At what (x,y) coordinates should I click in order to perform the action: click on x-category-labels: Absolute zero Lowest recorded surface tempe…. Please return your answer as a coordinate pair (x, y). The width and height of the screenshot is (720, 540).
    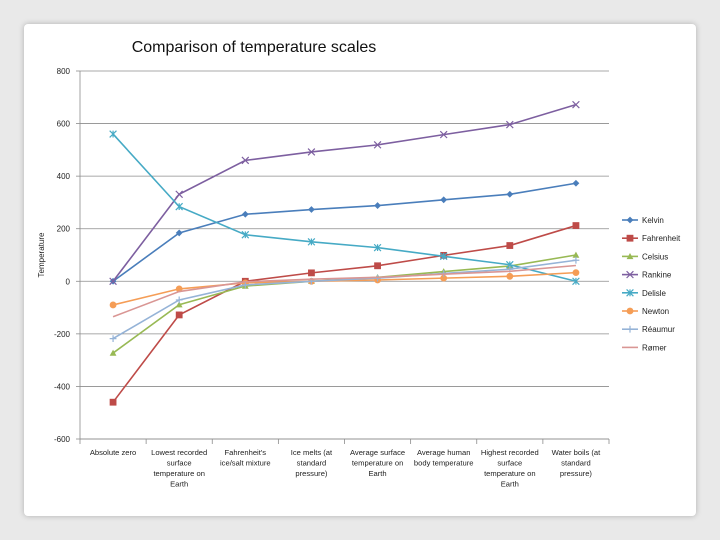
    Looking at the image, I should click on (345, 468).